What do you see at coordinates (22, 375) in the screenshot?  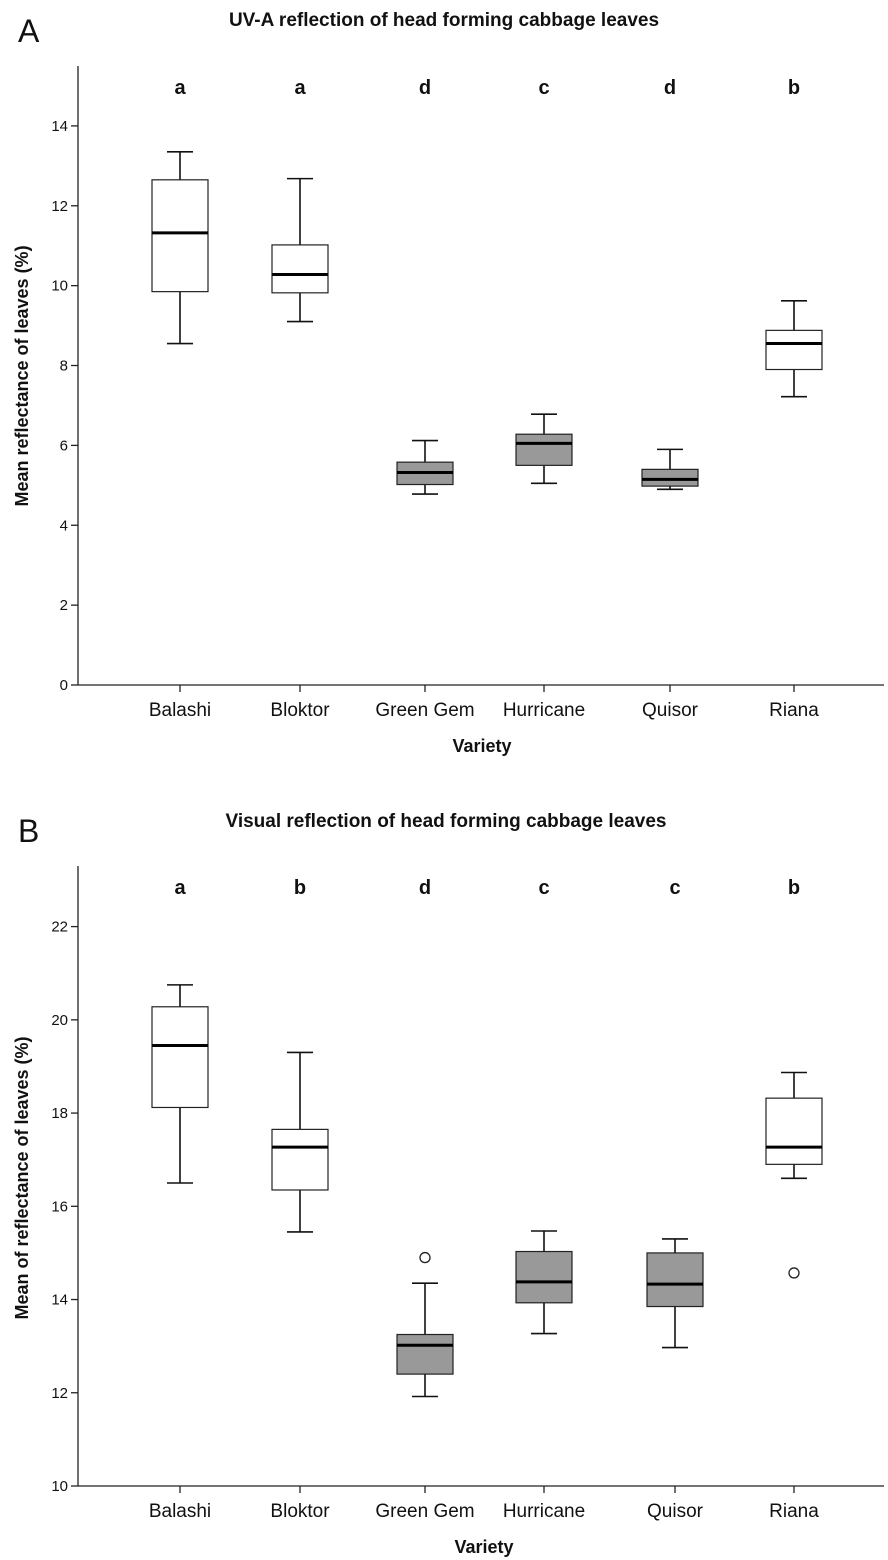 I see `panel-a-y-axis-label: Mean reflectance of leaves (%)` at bounding box center [22, 375].